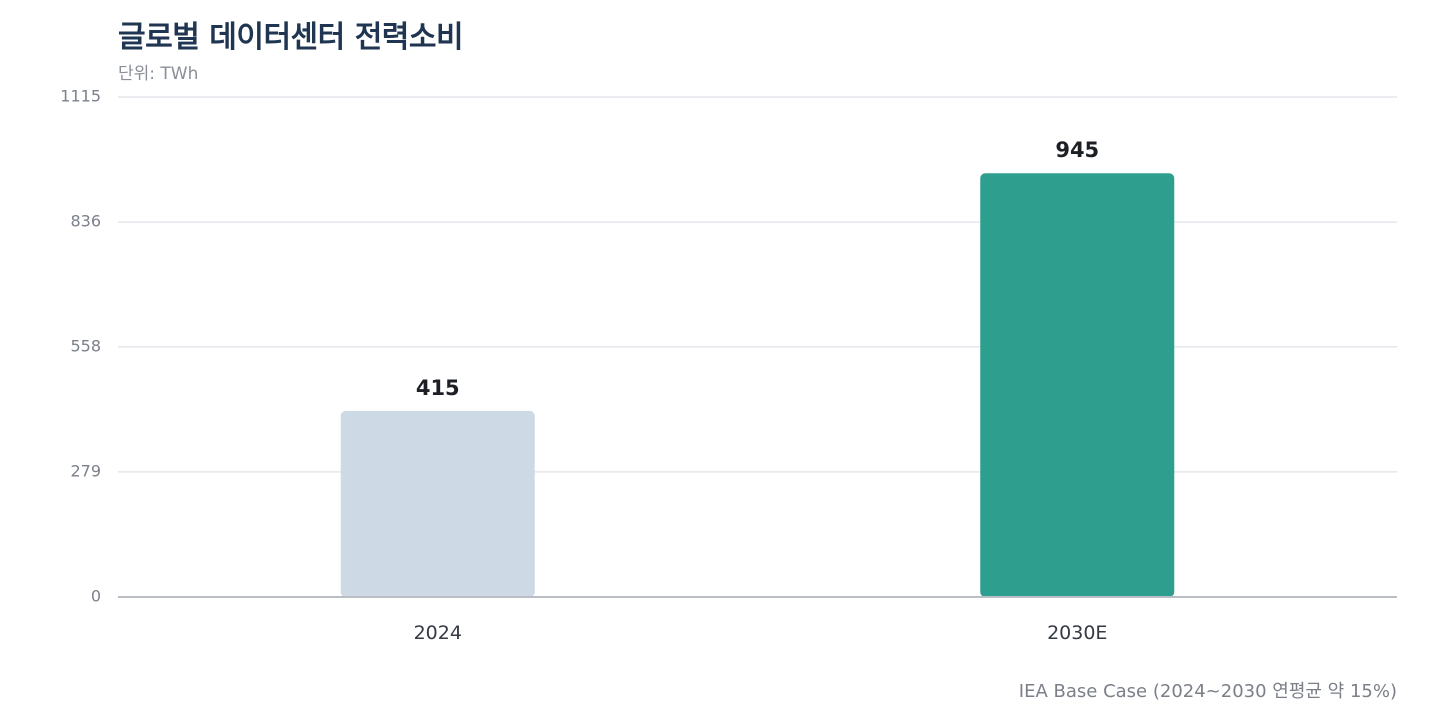 The height and width of the screenshot is (724, 1440). What do you see at coordinates (85, 345) in the screenshot?
I see `y-tick-label: 558` at bounding box center [85, 345].